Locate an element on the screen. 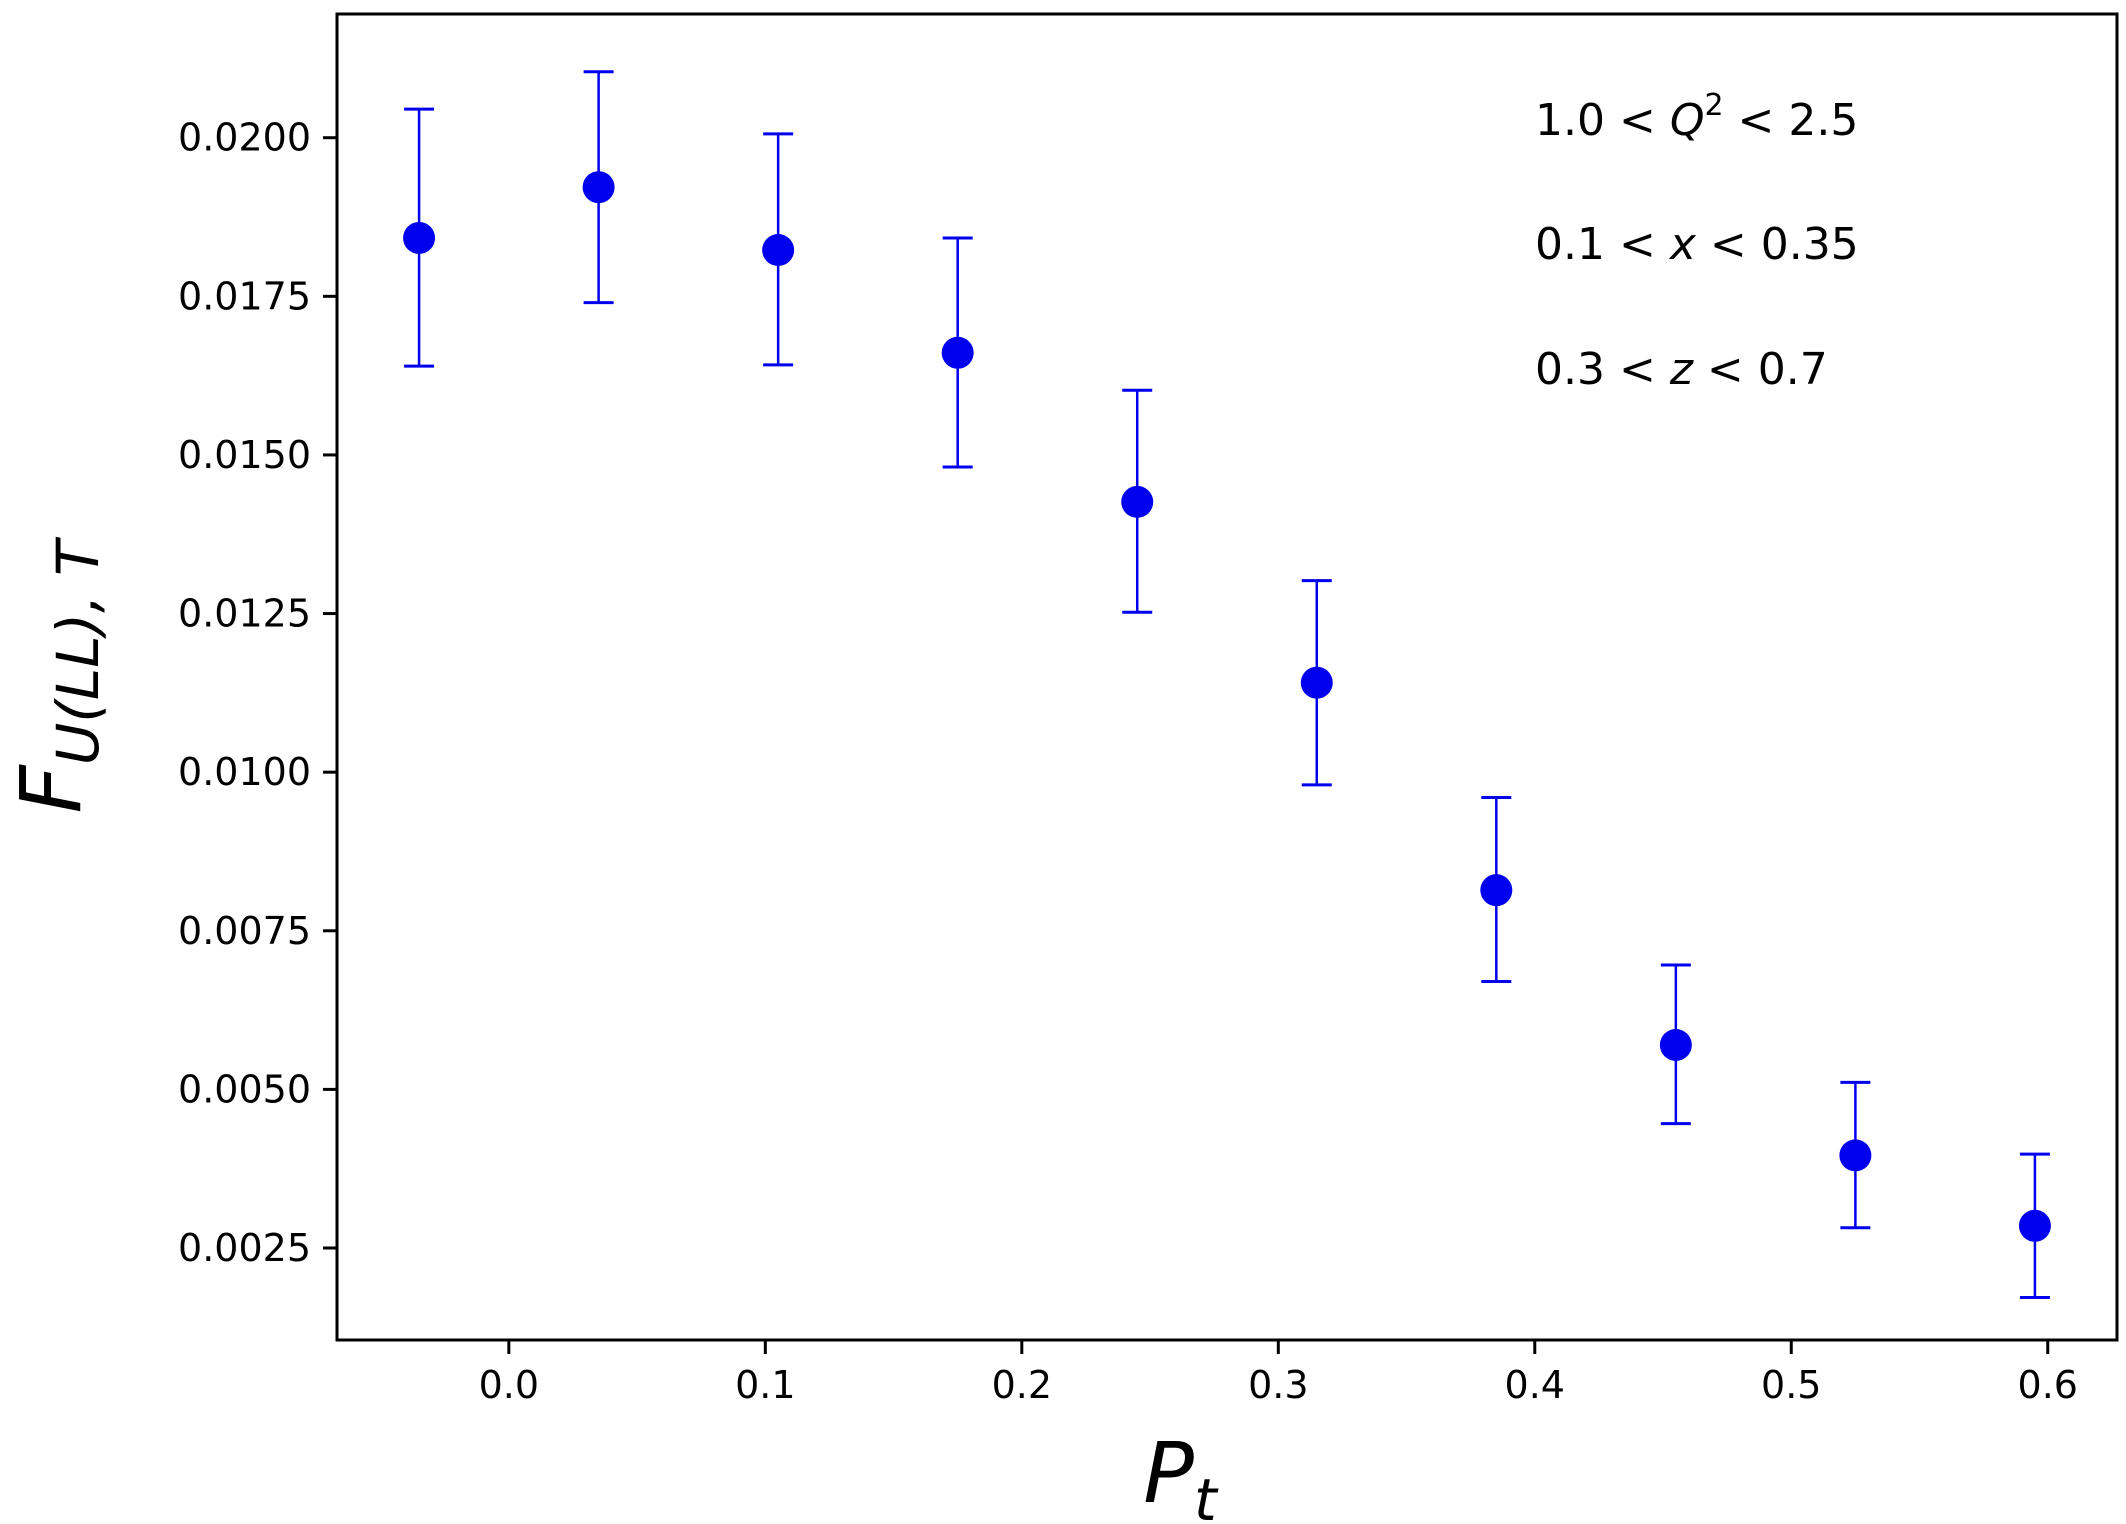 The height and width of the screenshot is (1524, 2126). y-axis-label: FU(LL), T is located at coordinates (57, 675).